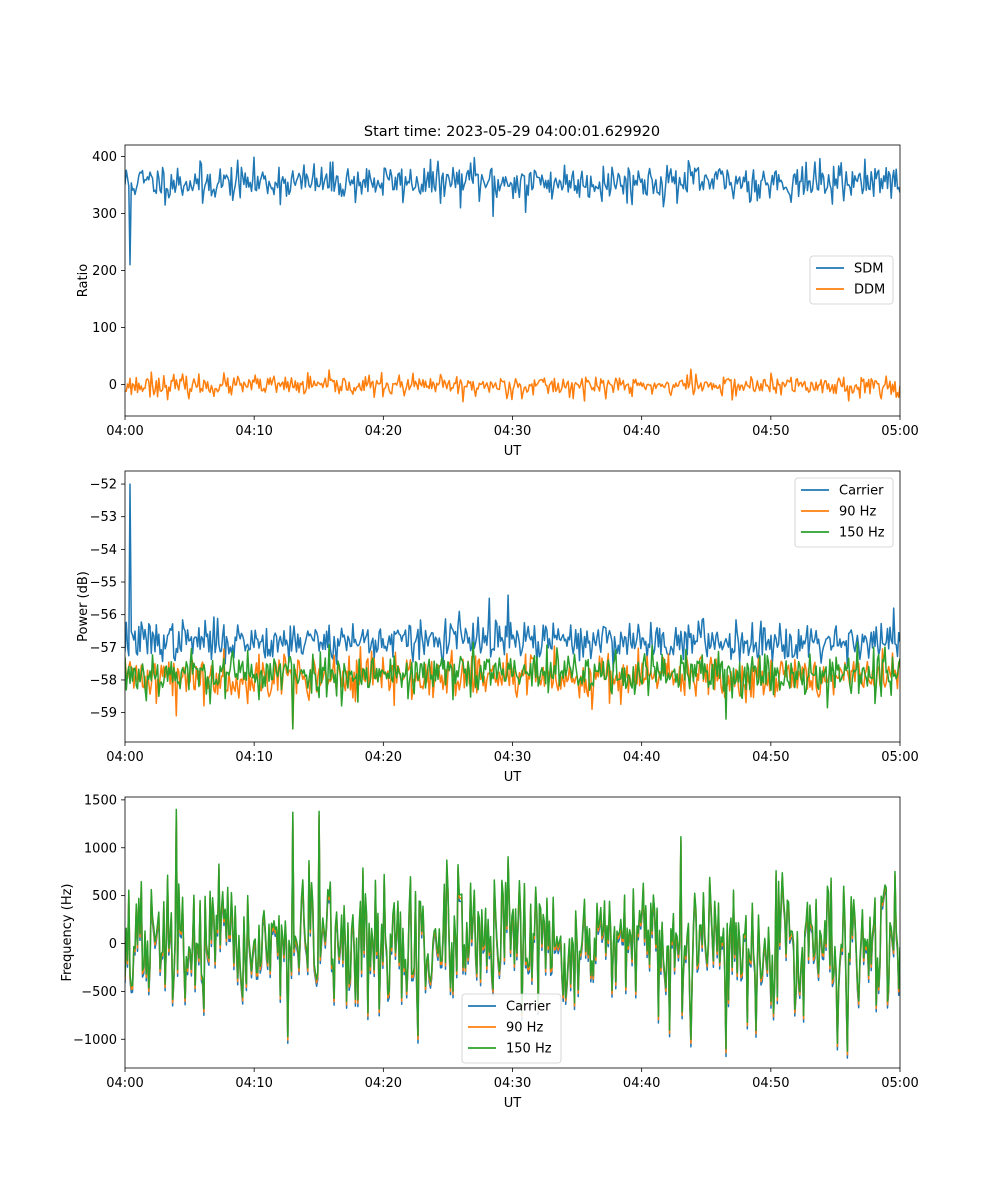 Image resolution: width=1000 pixels, height=1200 pixels. I want to click on y-tick-label: −500, so click(99, 992).